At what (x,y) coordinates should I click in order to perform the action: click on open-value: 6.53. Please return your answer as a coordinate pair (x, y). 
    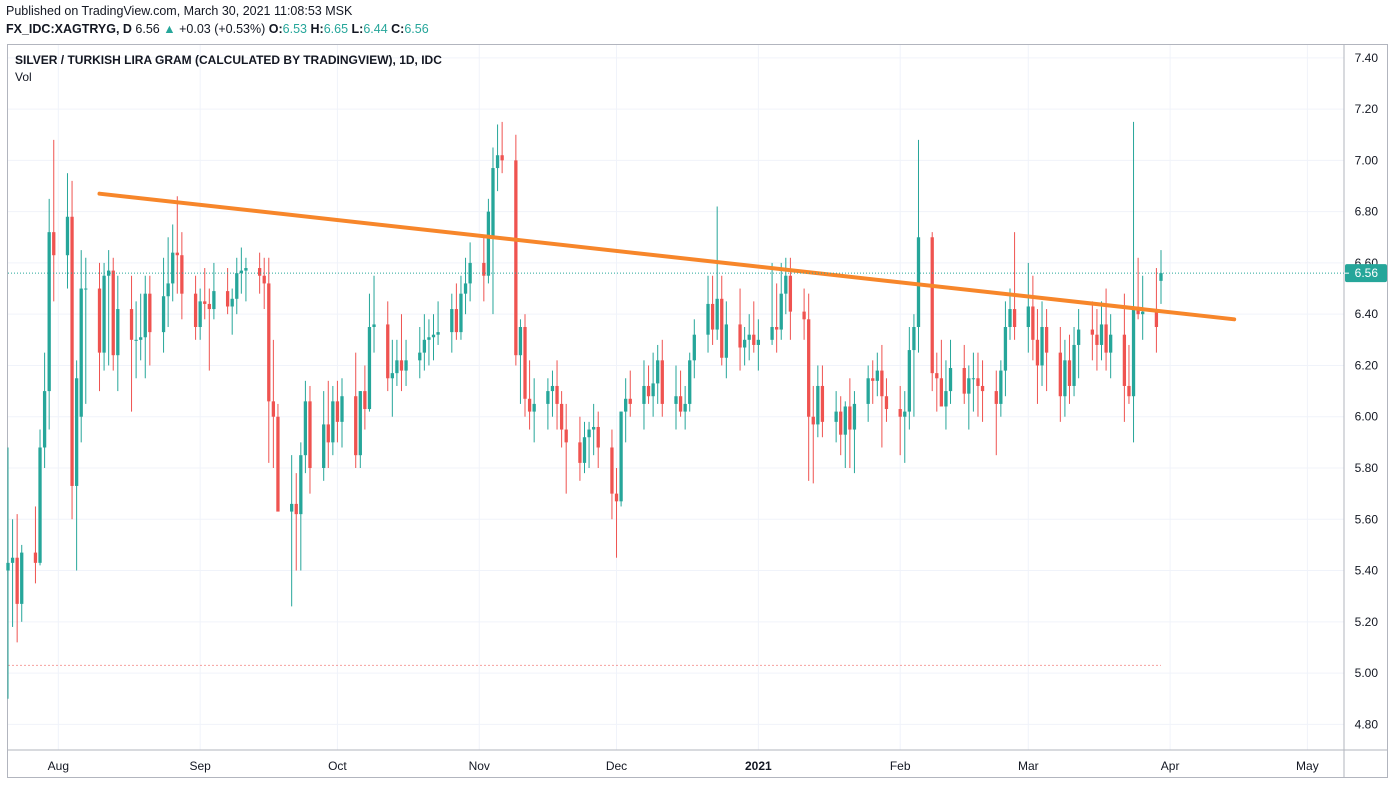
    Looking at the image, I should click on (294, 29).